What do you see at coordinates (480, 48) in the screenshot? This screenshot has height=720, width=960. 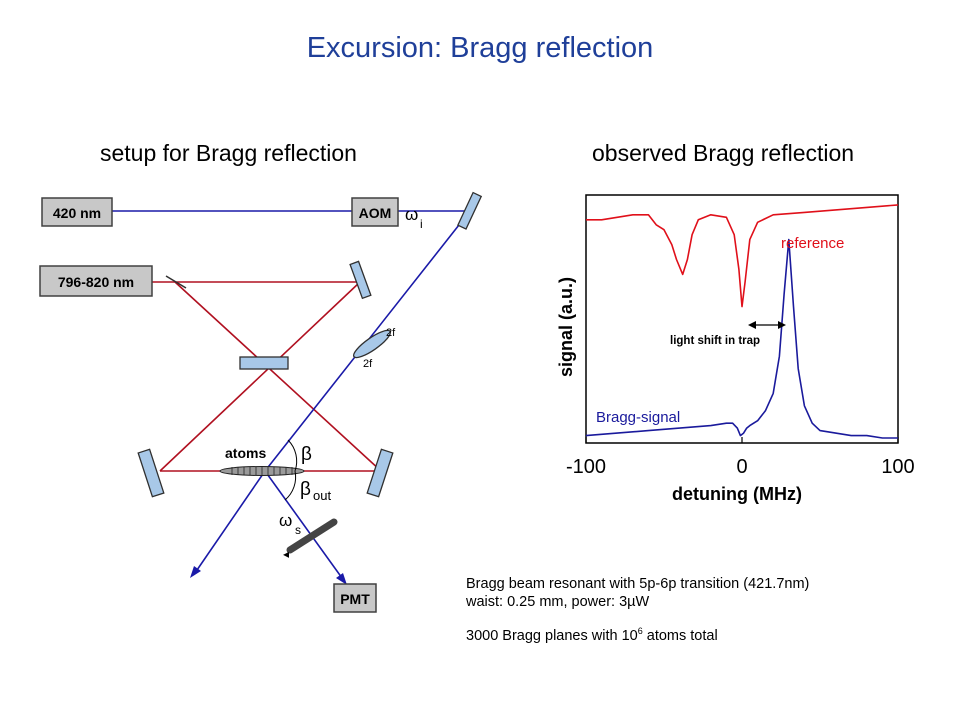 I see `page-title: Excursion: Bragg reflection` at bounding box center [480, 48].